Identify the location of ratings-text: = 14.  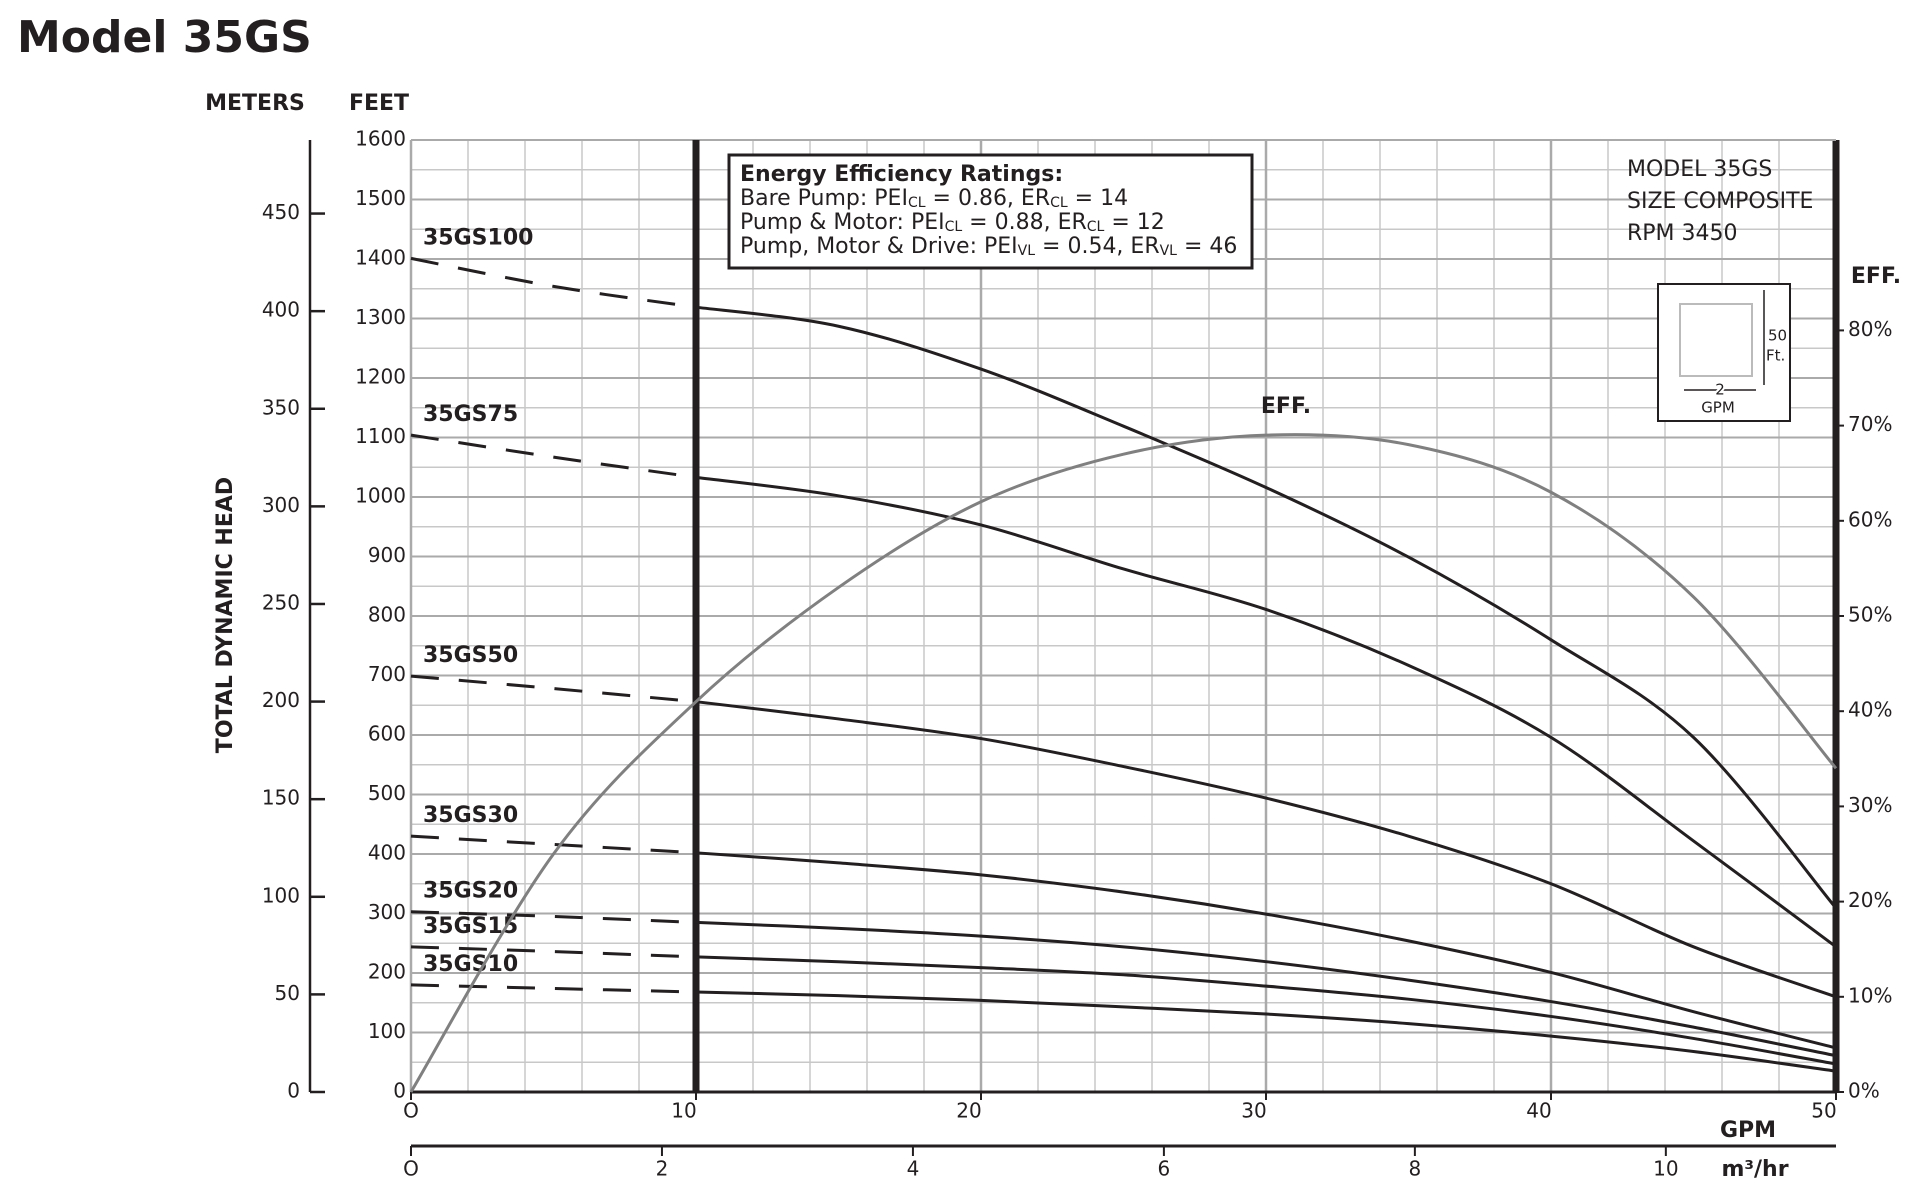
(1098, 198).